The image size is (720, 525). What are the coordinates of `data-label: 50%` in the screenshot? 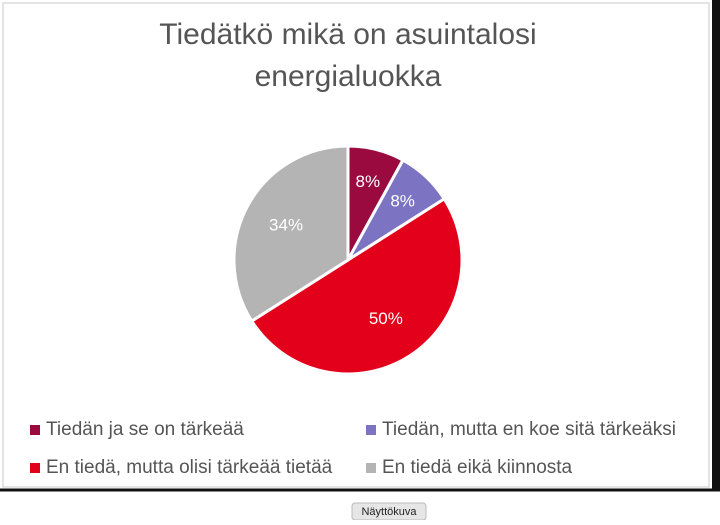 It's located at (386, 318).